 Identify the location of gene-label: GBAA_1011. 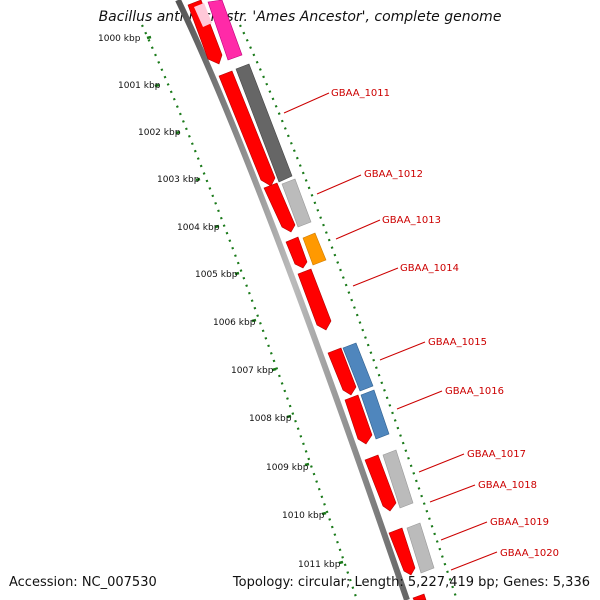
(360, 93).